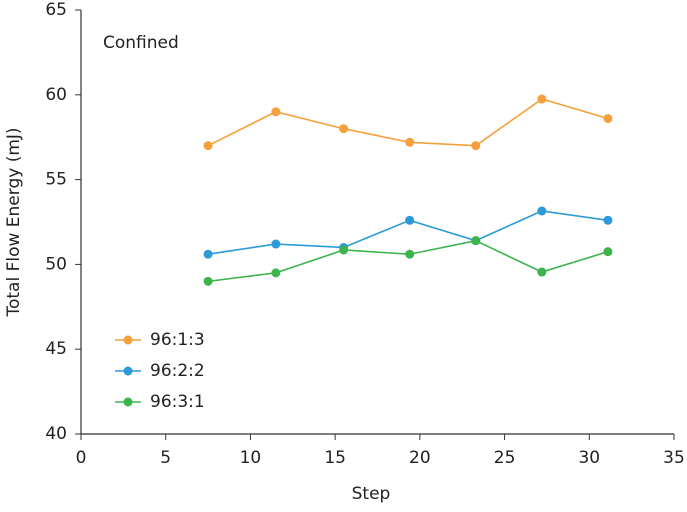  Describe the element at coordinates (371, 494) in the screenshot. I see `x-axis-label: Step` at that location.